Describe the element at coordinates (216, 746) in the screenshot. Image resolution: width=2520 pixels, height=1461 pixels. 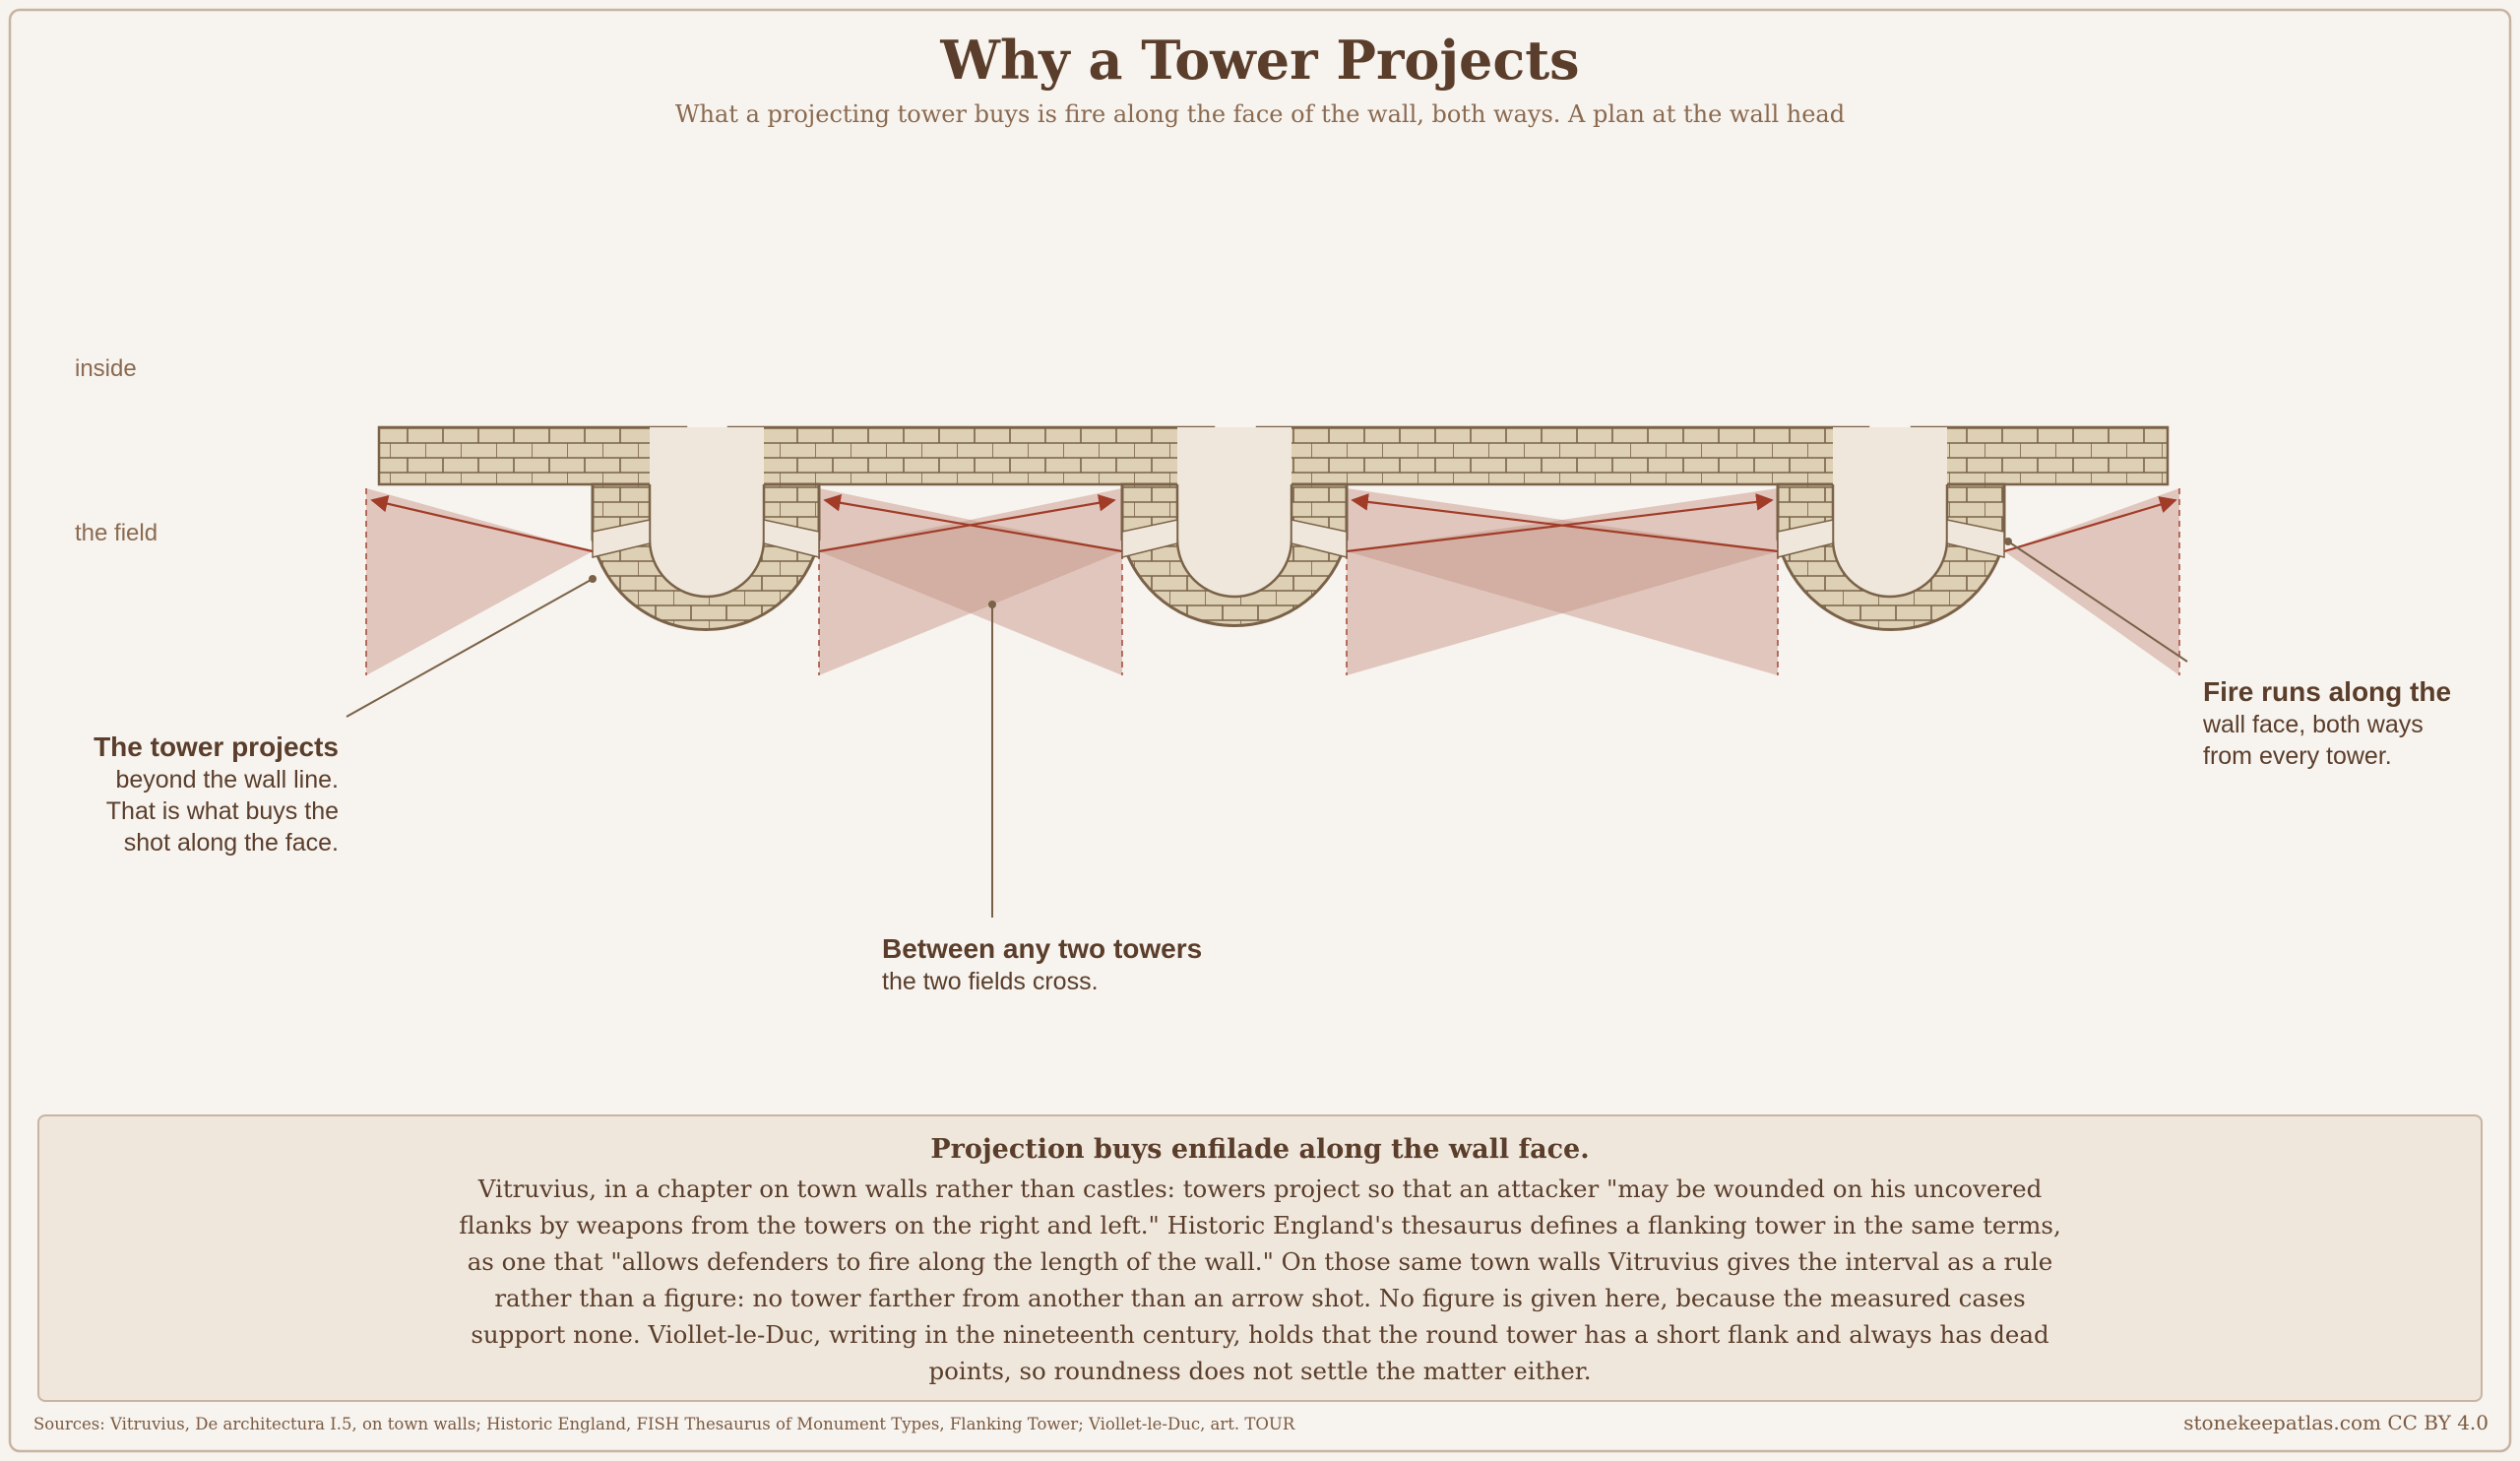
I see `callout-heading: The tower projects` at that location.